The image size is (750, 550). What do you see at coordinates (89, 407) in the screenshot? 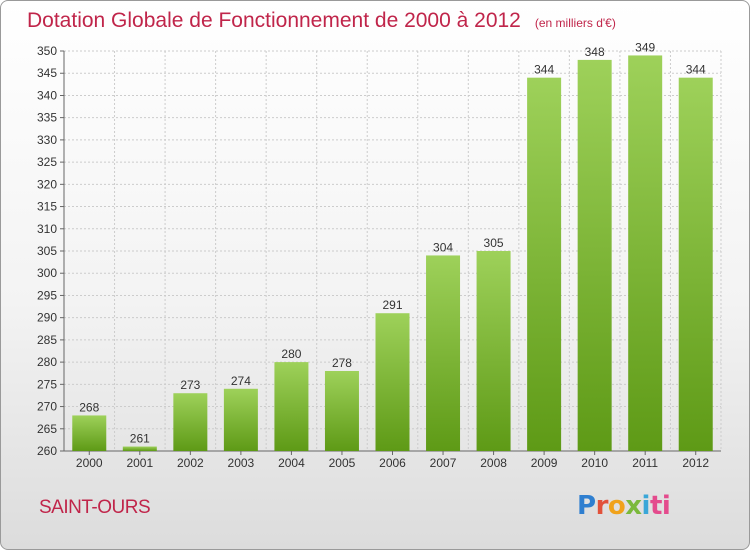
I see `data-label: 268` at bounding box center [89, 407].